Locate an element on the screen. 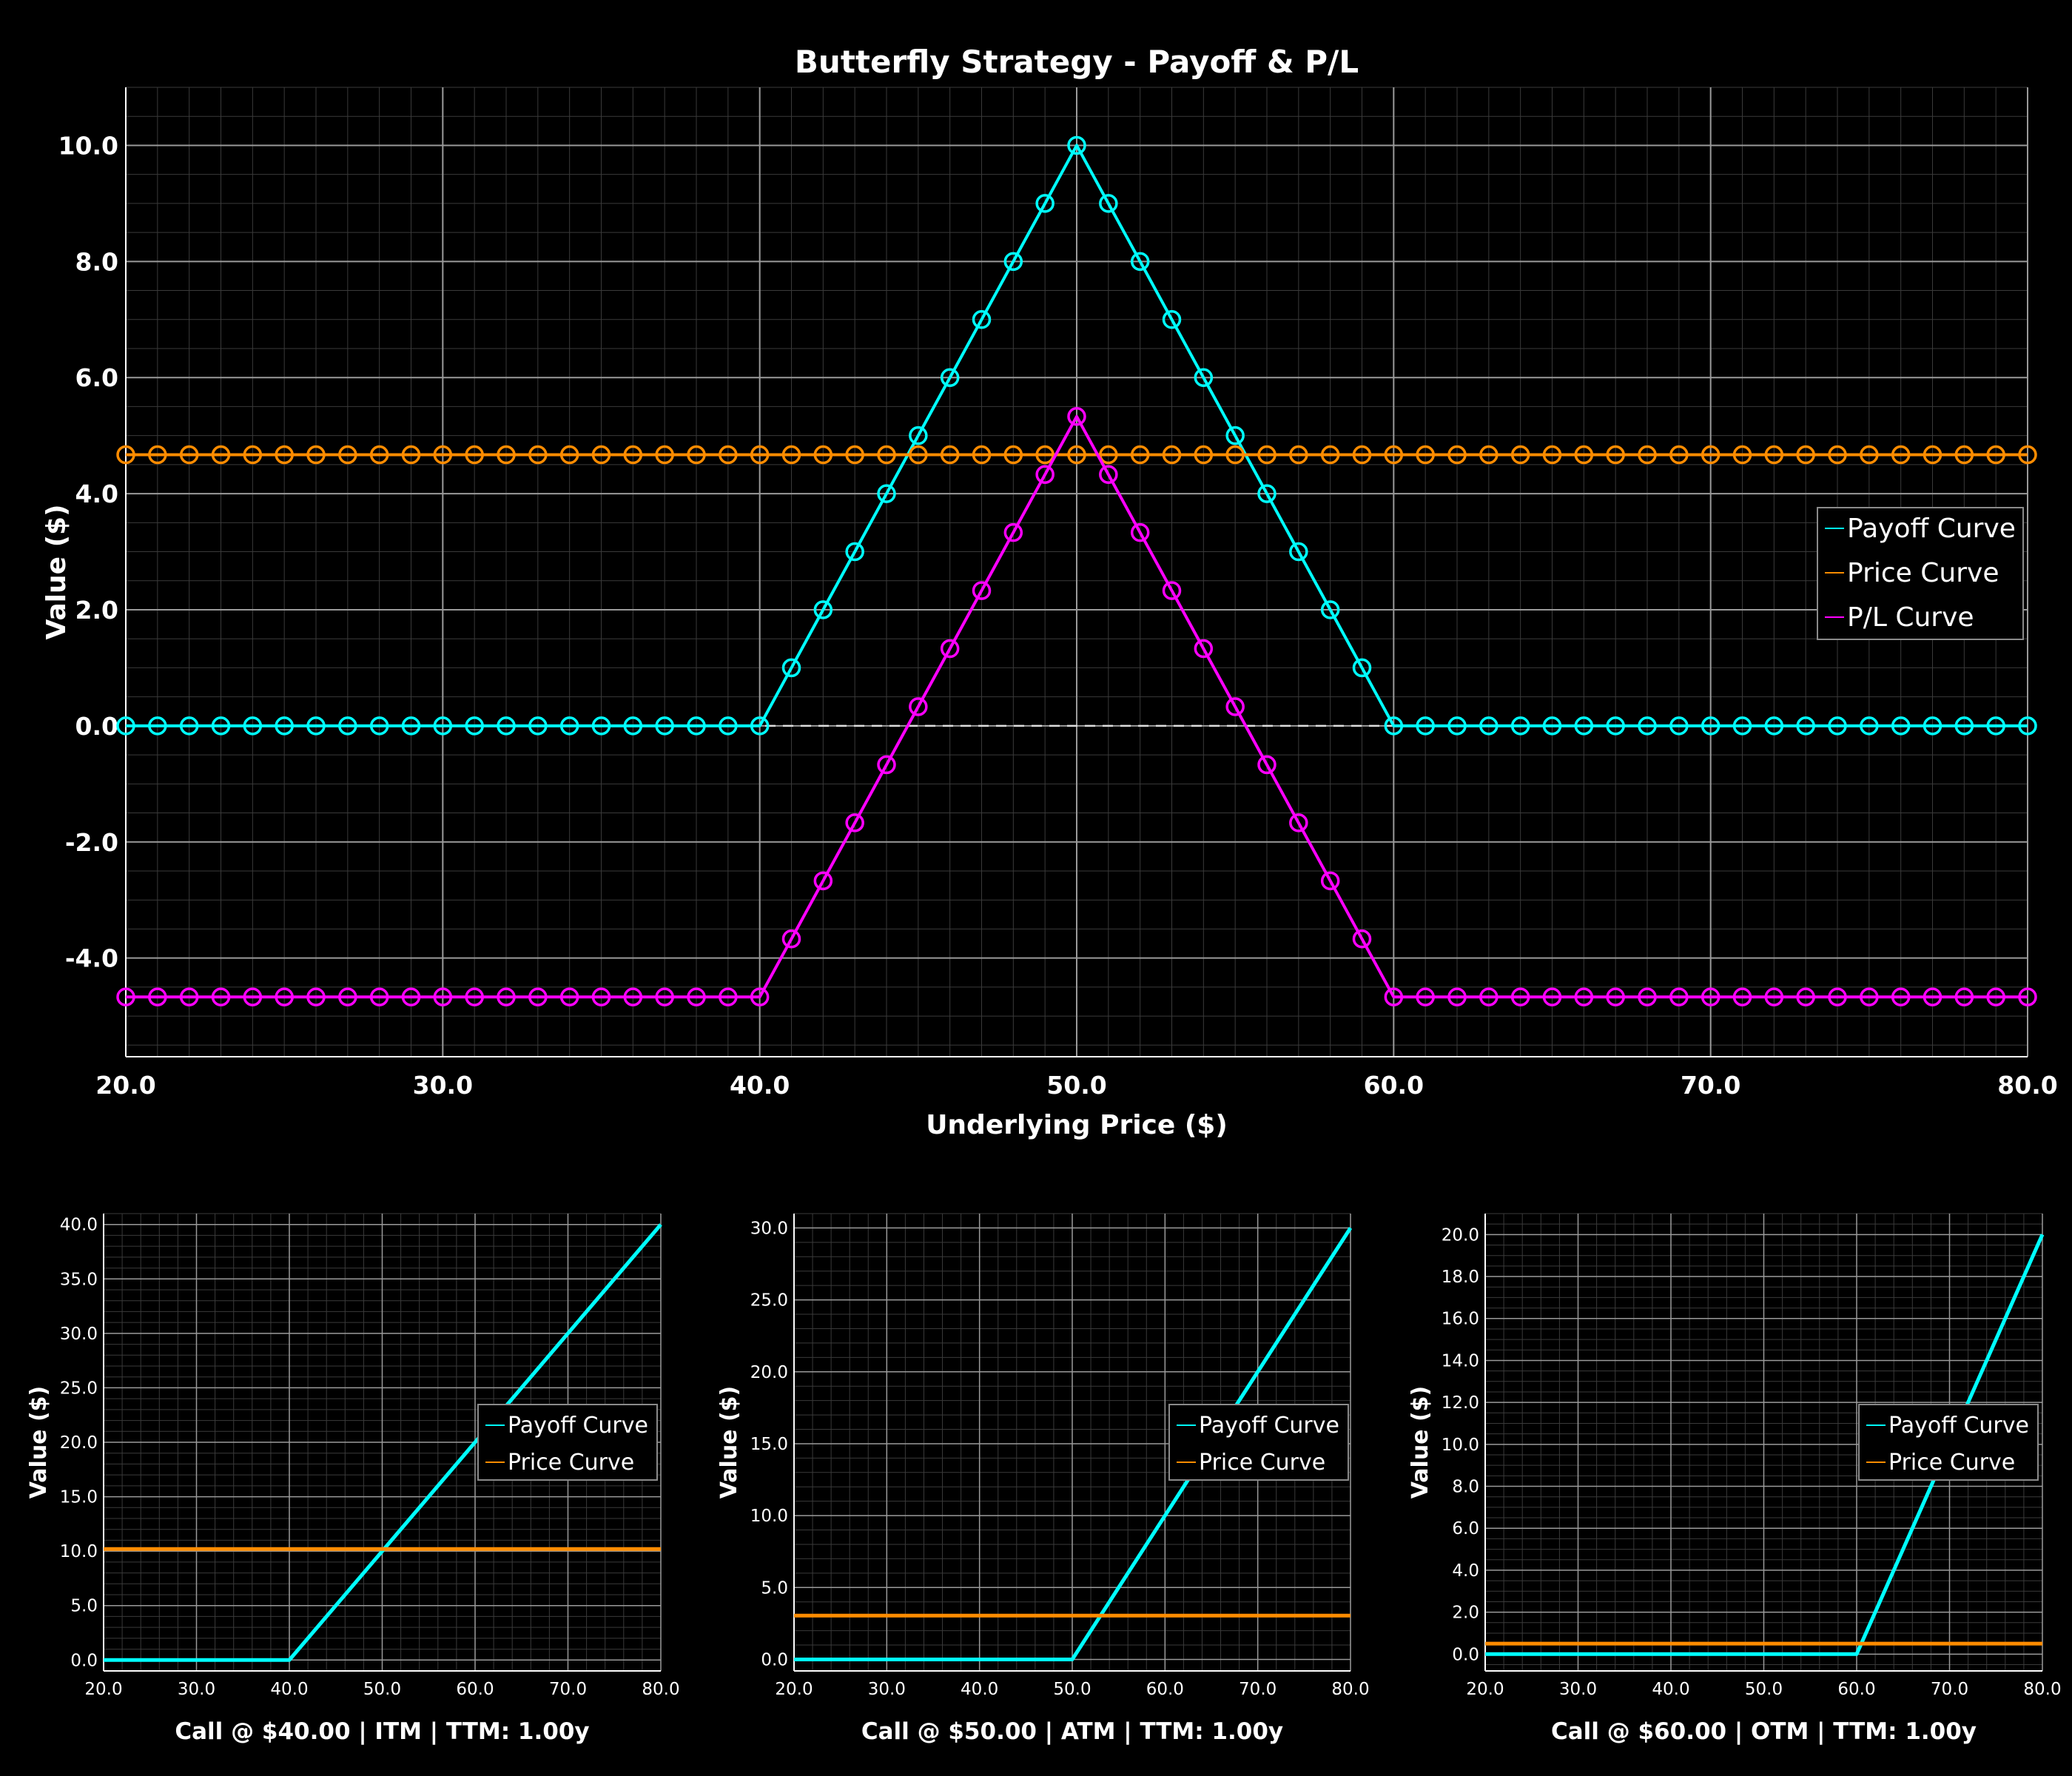  y-tick-label: 18.0 is located at coordinates (1460, 1277).